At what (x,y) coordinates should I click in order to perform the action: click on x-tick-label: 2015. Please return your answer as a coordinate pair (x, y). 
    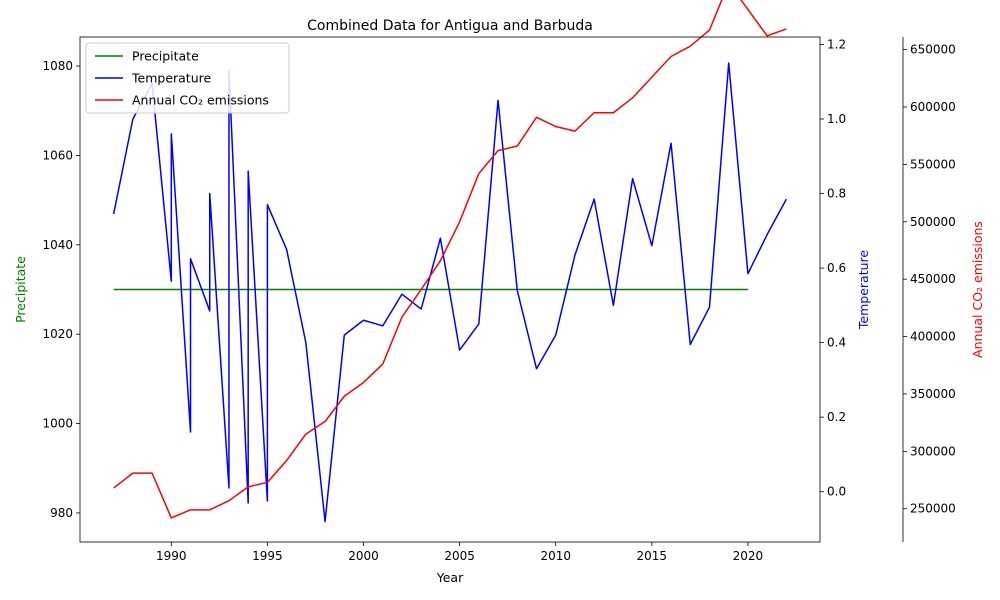
    Looking at the image, I should click on (652, 556).